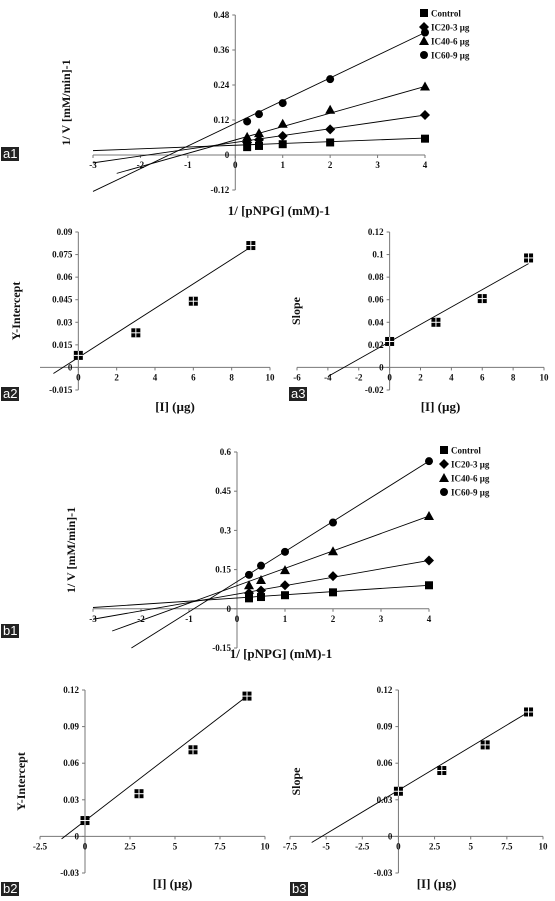 The image size is (555, 901). I want to click on y-tick-label: 0.015, so click(62, 345).